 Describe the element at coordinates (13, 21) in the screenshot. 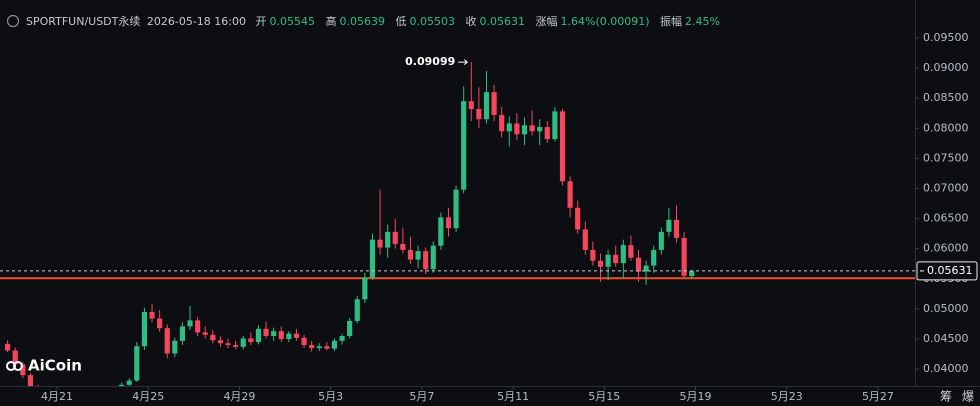

I see `collapse-icon` at that location.